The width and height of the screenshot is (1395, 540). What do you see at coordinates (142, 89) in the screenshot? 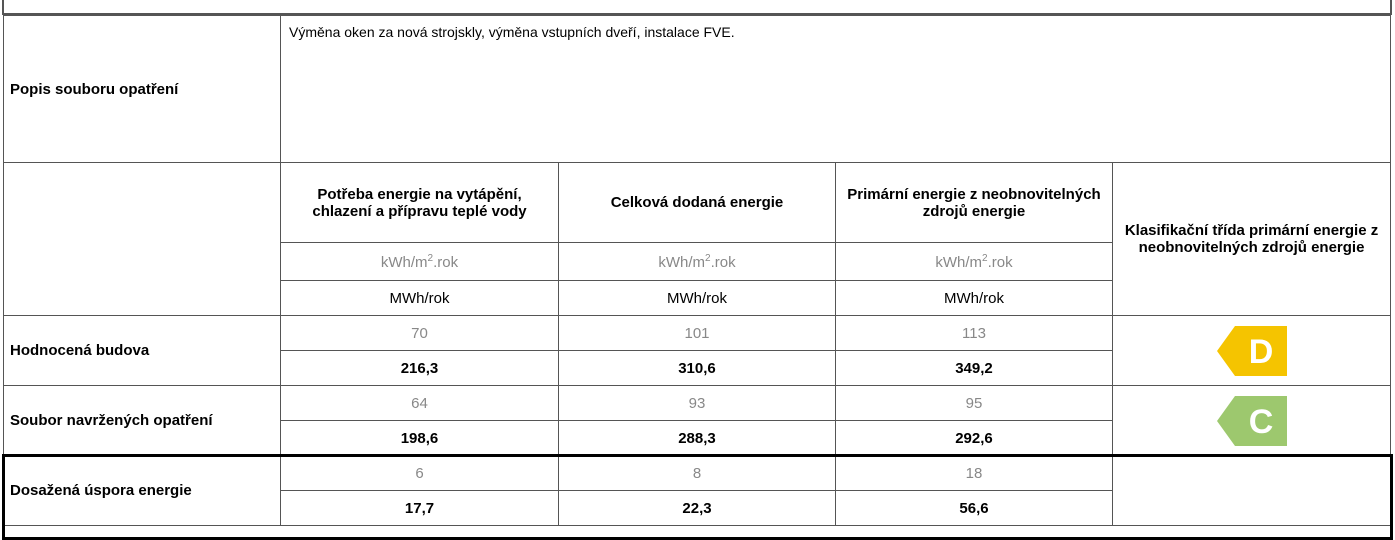
I see `description-label: Popis souboru opatření` at bounding box center [142, 89].